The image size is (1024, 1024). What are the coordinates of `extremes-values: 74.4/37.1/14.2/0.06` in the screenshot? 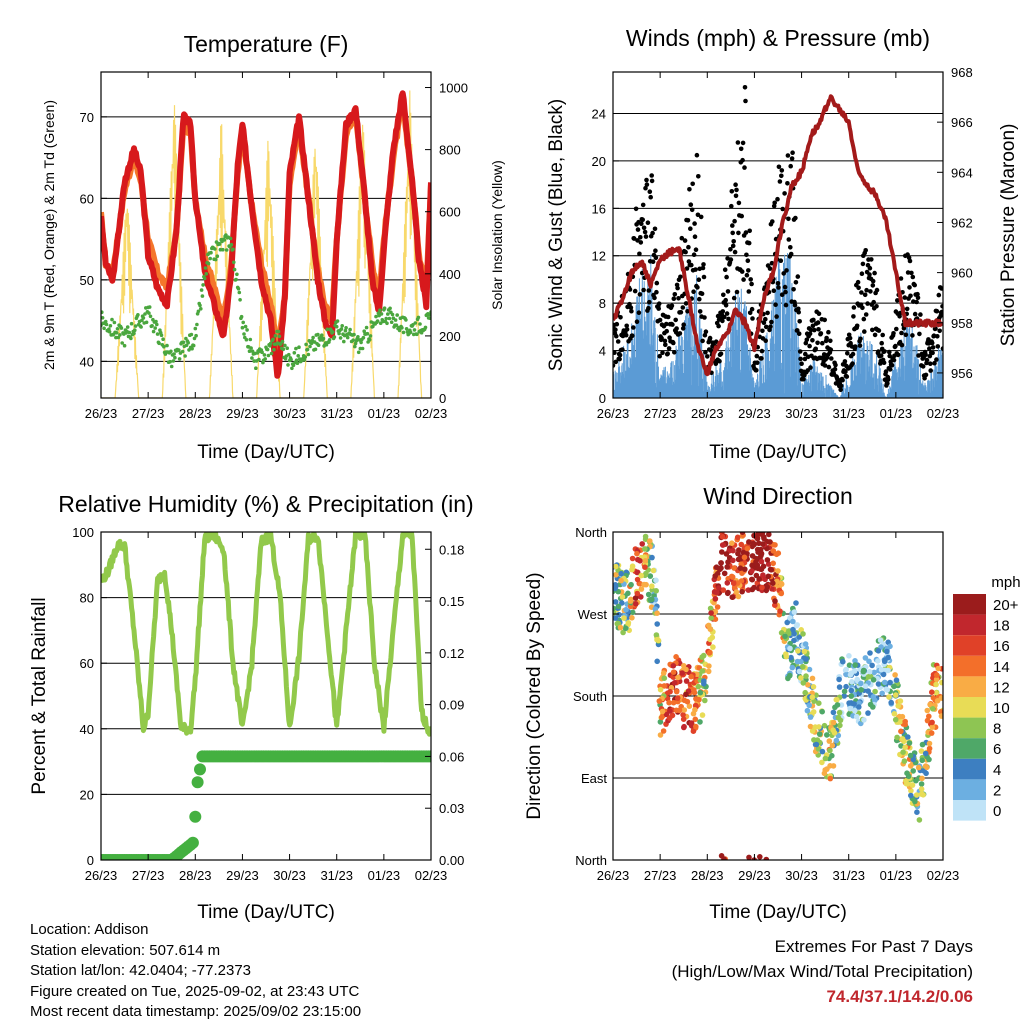 It's located at (899, 996).